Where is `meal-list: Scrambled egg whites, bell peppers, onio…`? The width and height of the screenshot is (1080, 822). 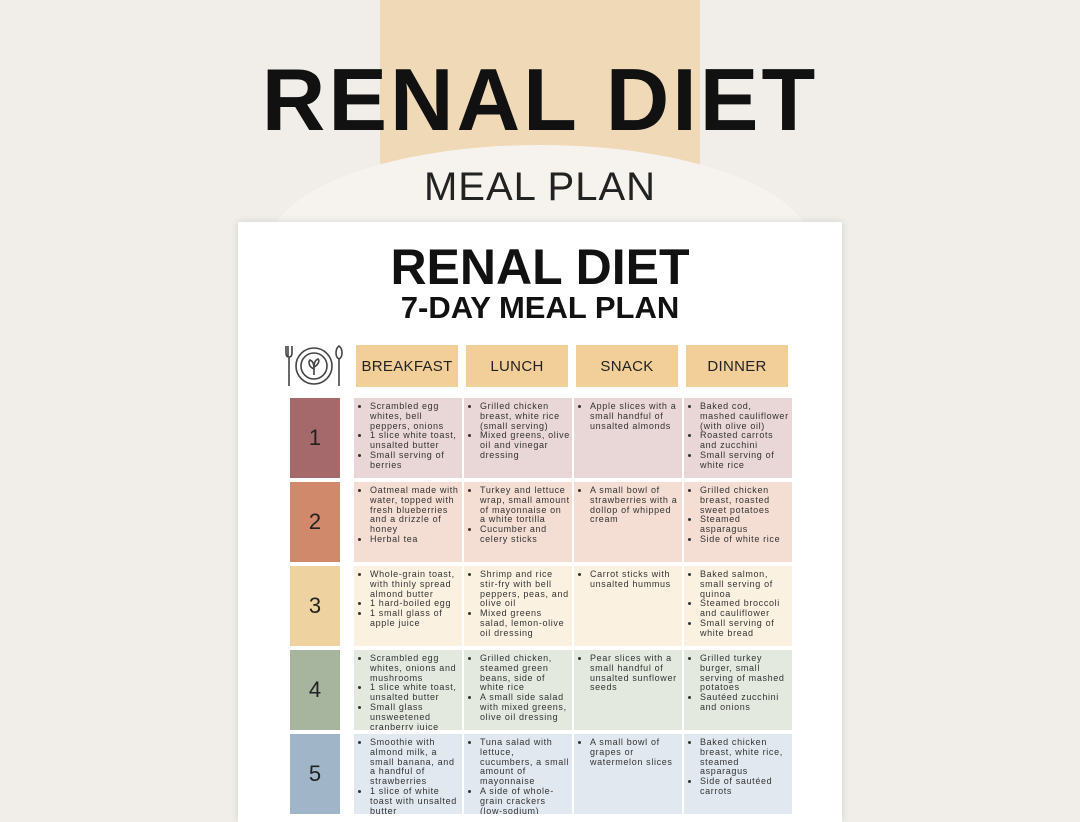 meal-list: Scrambled egg whites, bell peppers, onio… is located at coordinates (408, 436).